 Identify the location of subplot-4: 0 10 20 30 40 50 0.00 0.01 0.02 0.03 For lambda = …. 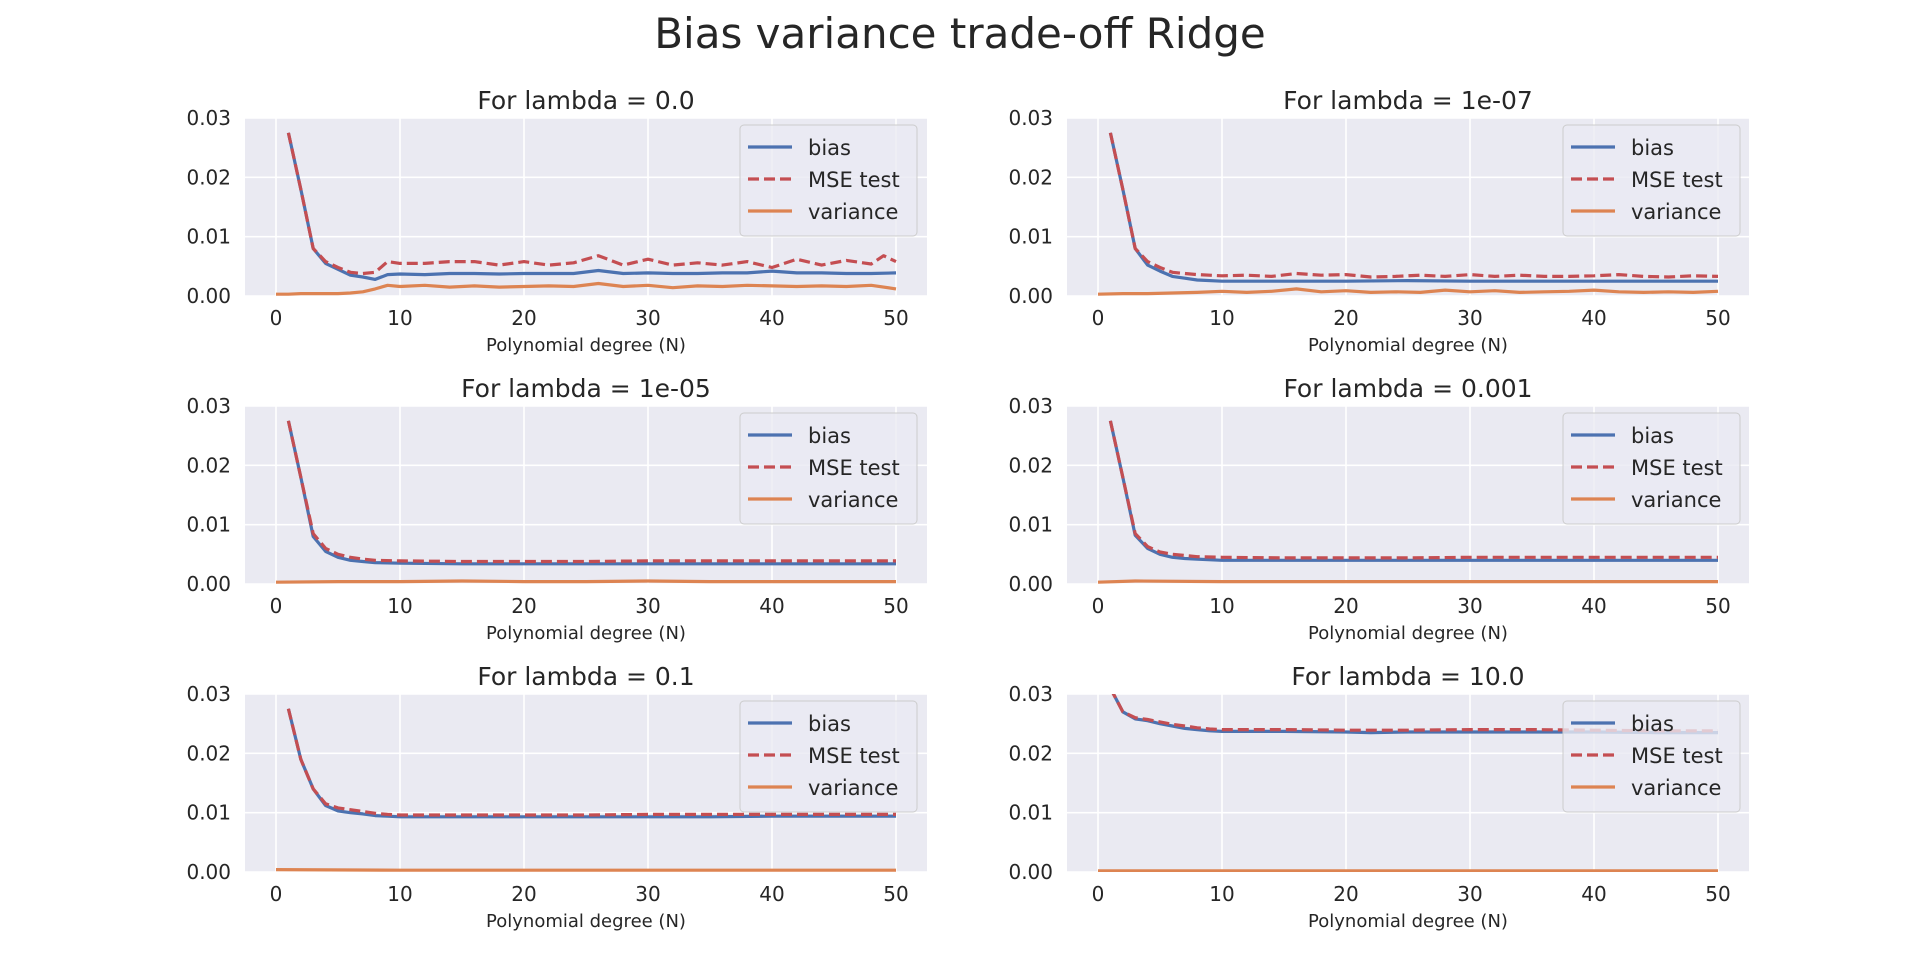
(1378, 509).